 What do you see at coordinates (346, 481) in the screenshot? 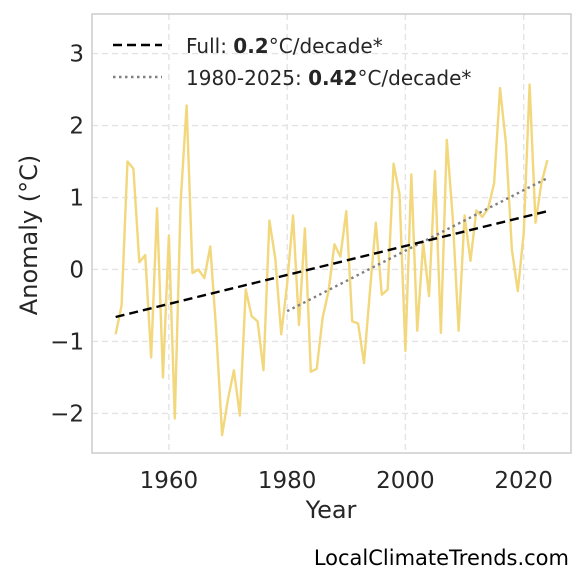
I see `x-tick-labels: 1960 1980 2000 2020` at bounding box center [346, 481].